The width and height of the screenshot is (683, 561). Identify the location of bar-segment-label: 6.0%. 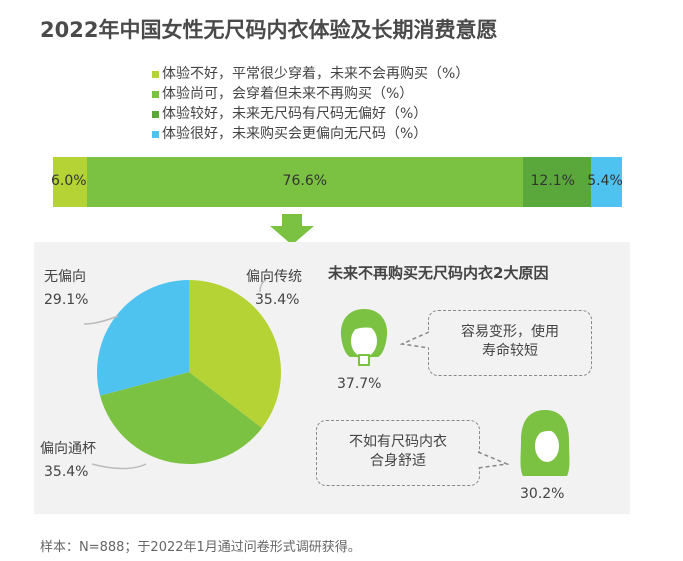
(69, 181).